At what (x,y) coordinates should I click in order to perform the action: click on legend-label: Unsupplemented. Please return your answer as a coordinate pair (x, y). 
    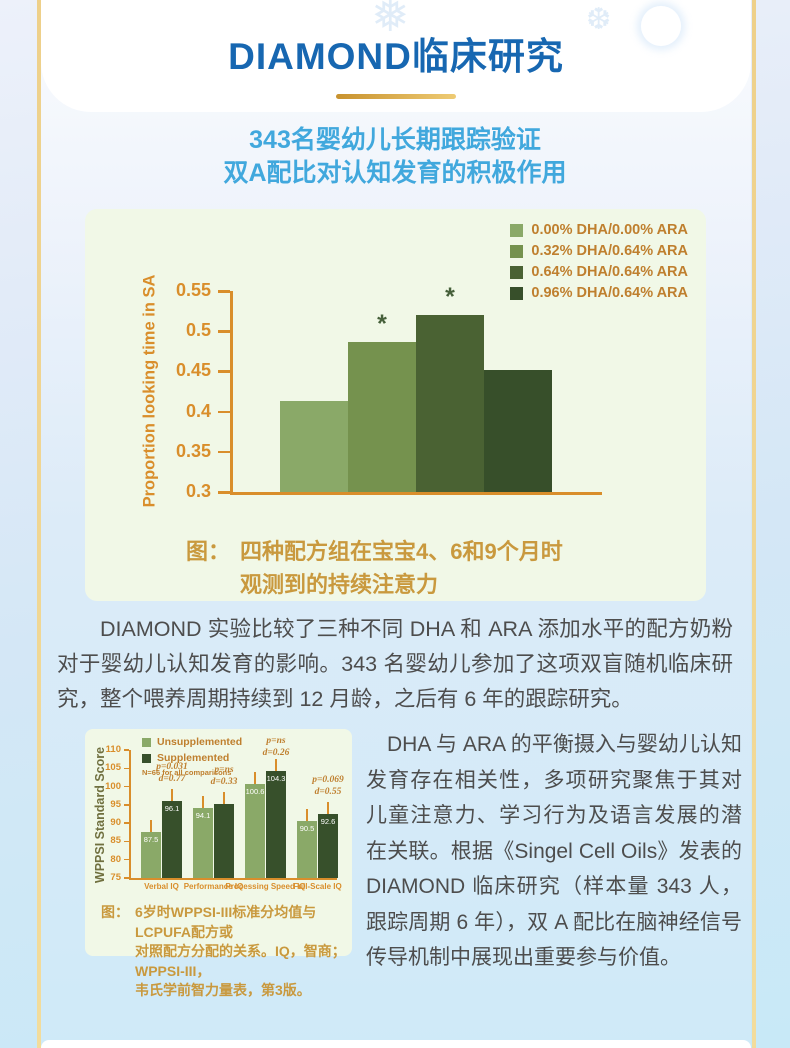
    Looking at the image, I should click on (200, 742).